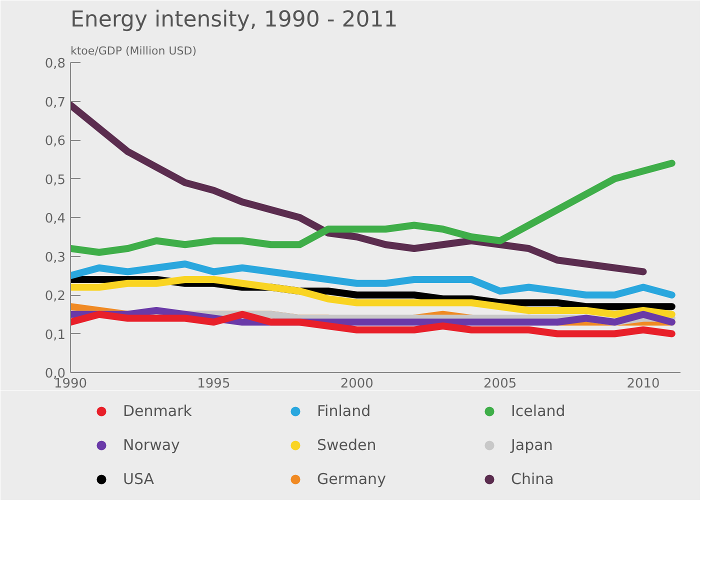  Describe the element at coordinates (55, 296) in the screenshot. I see `y-tick-label: 0,2` at that location.